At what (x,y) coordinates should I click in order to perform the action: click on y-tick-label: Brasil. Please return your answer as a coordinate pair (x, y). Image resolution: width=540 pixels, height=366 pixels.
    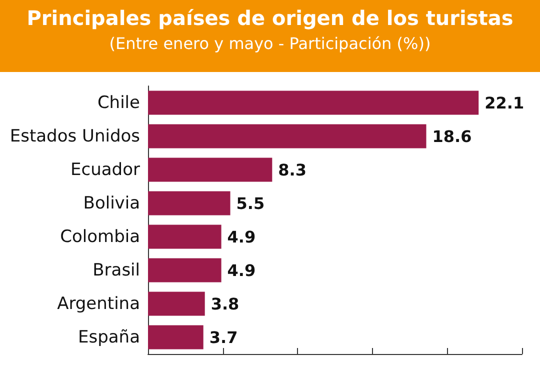
    Looking at the image, I should click on (116, 270).